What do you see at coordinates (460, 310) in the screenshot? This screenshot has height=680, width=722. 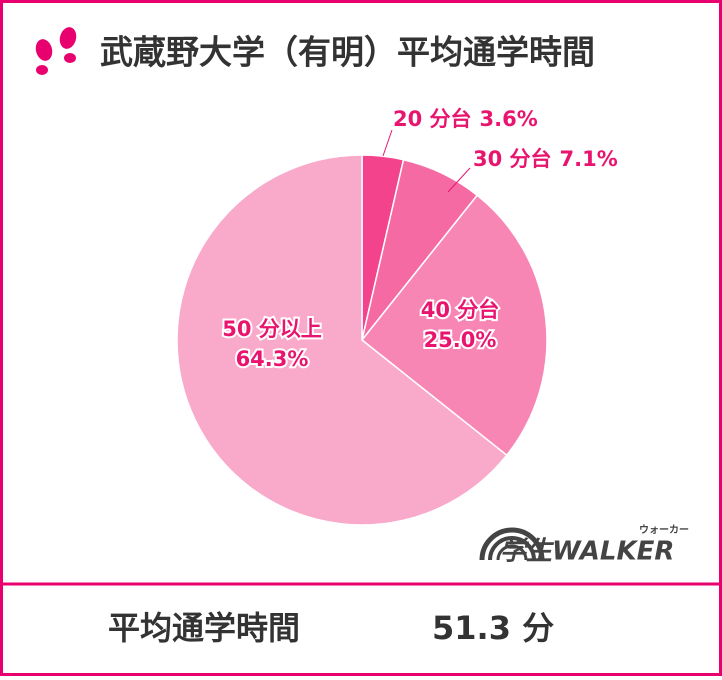 I see `category-label: 40 分台` at bounding box center [460, 310].